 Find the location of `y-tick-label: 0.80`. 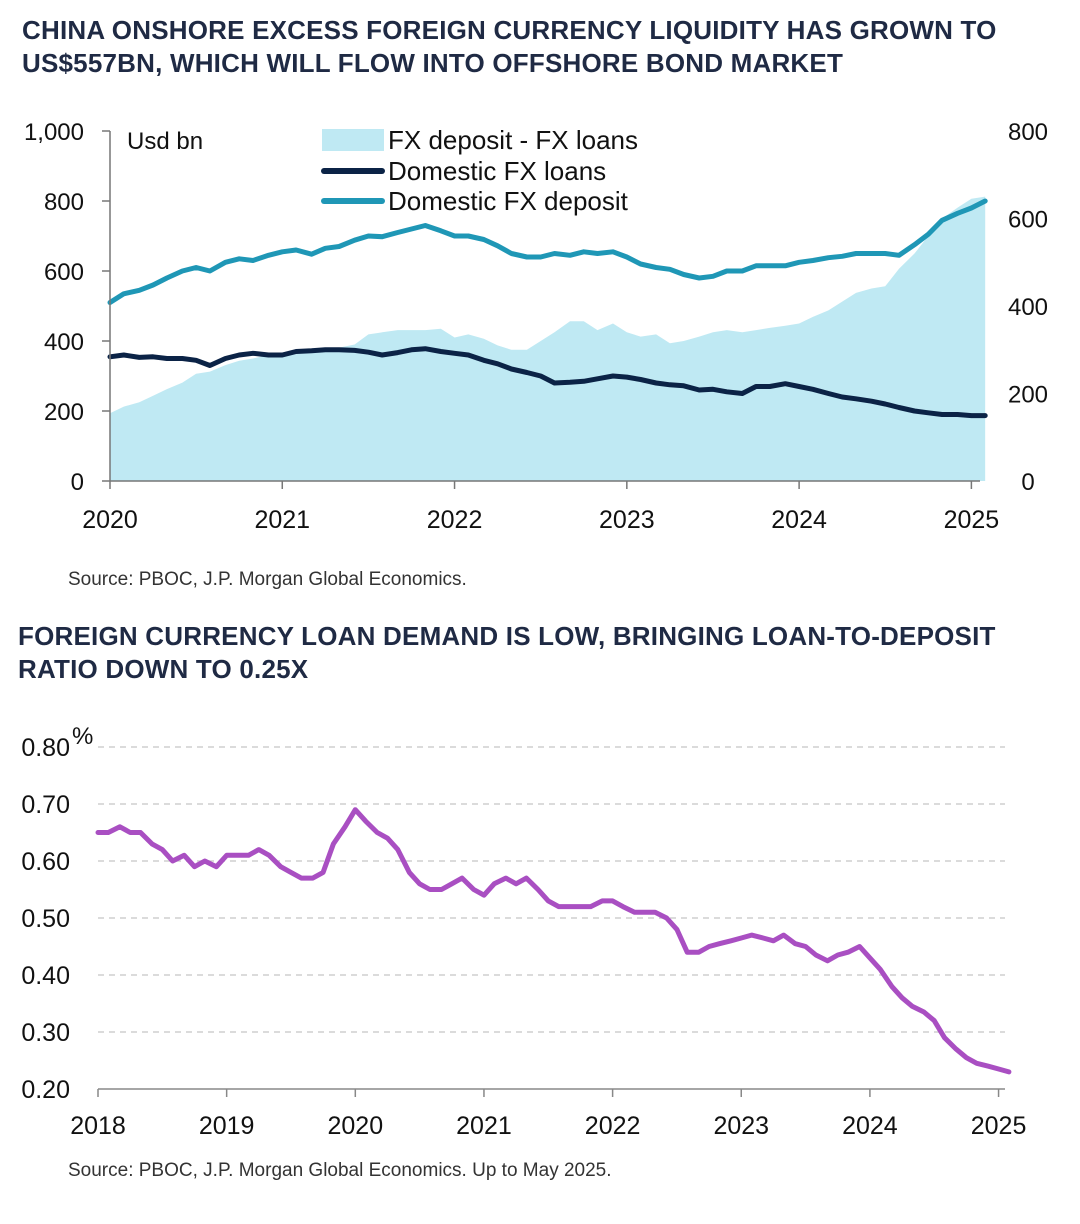

y-tick-label: 0.80 is located at coordinates (45, 748).